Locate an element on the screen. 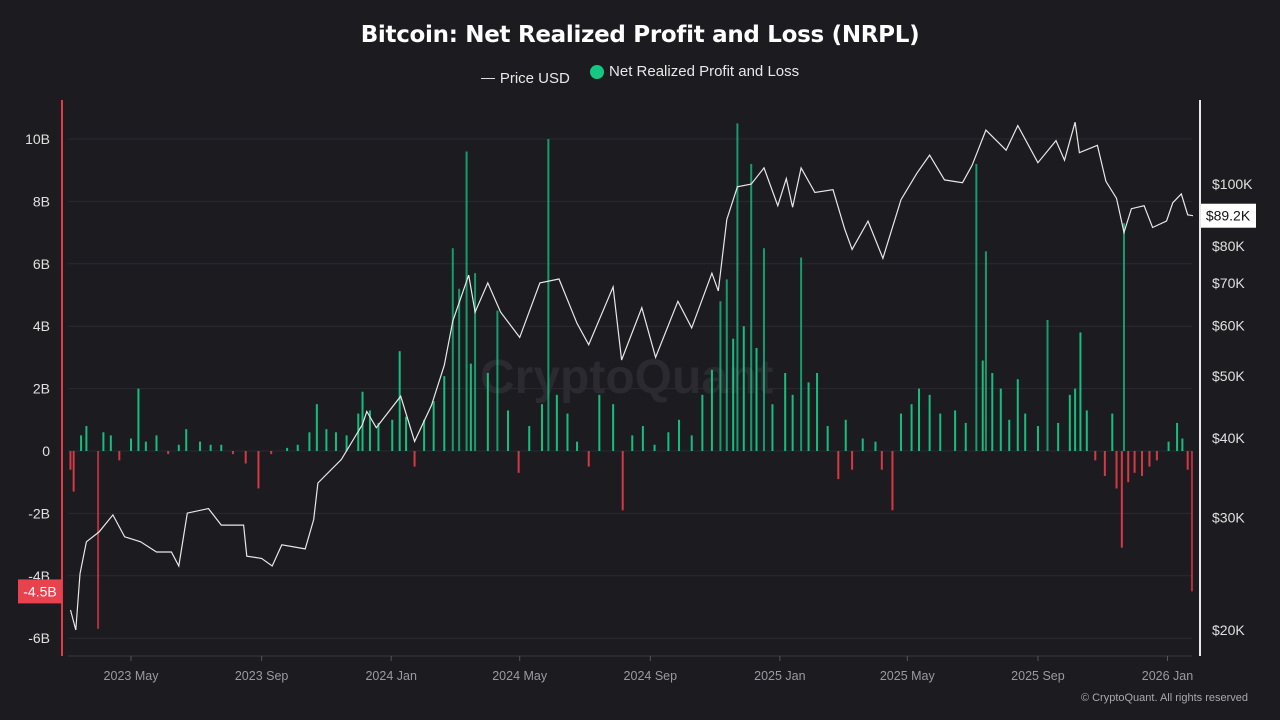  y-tick-label: -2B is located at coordinates (39, 513).